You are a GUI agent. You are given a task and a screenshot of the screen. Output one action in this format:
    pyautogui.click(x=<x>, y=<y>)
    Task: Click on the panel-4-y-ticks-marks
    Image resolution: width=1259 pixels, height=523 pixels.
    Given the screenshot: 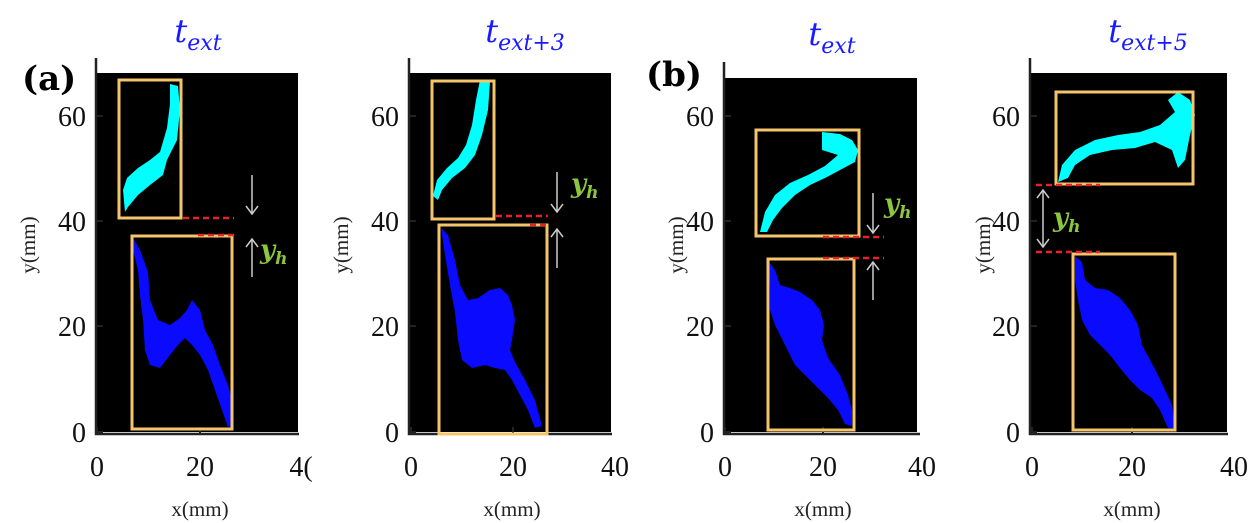 What is the action you would take?
    pyautogui.click(x=1081, y=274)
    